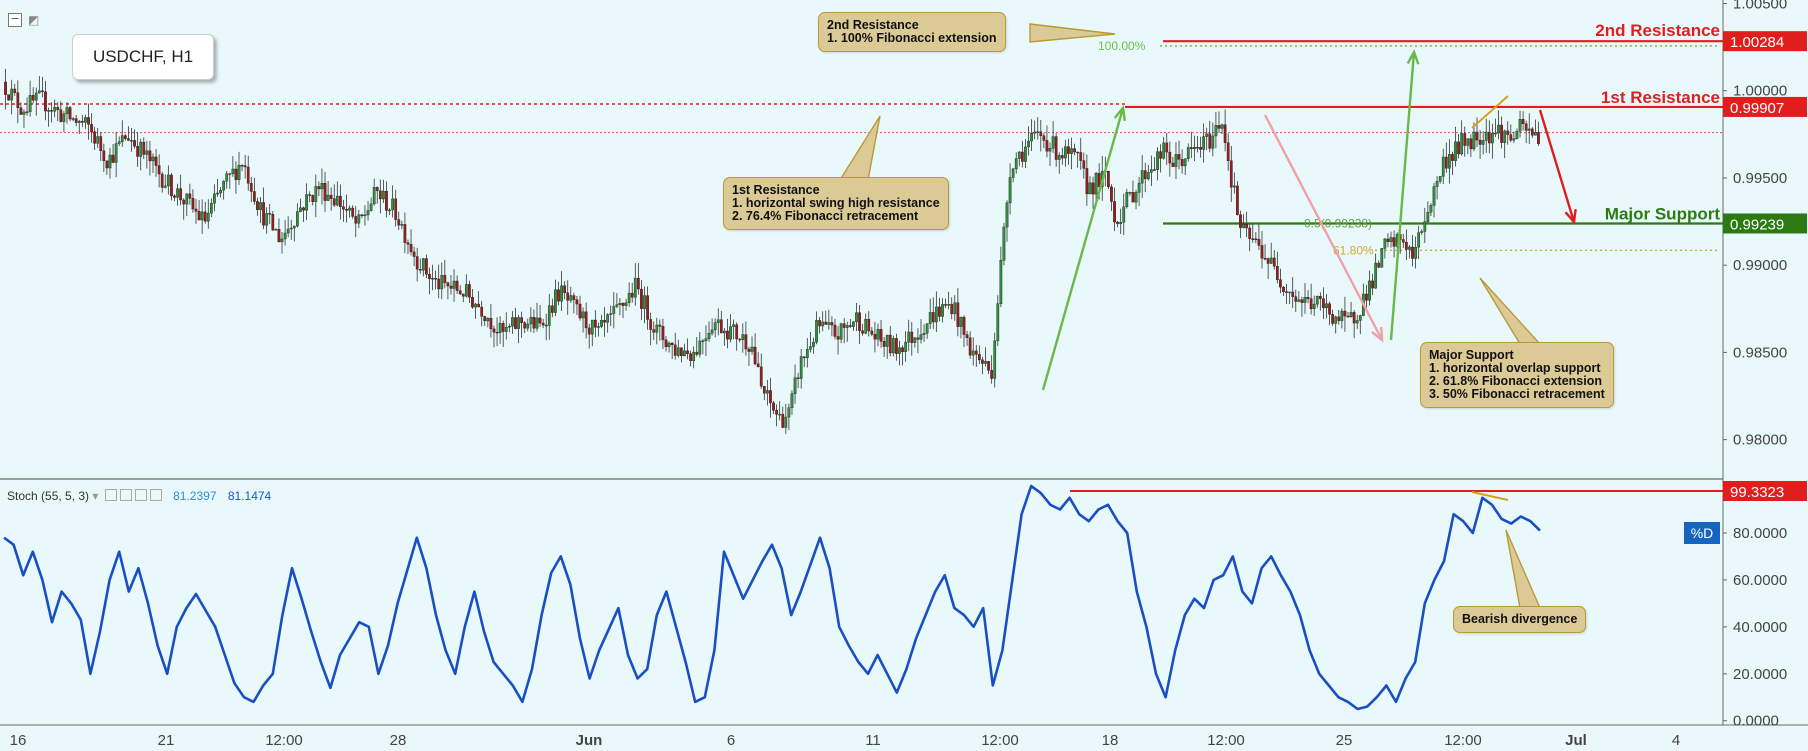 Image resolution: width=1808 pixels, height=751 pixels. Describe the element at coordinates (155, 495) in the screenshot. I see `close-icon` at that location.